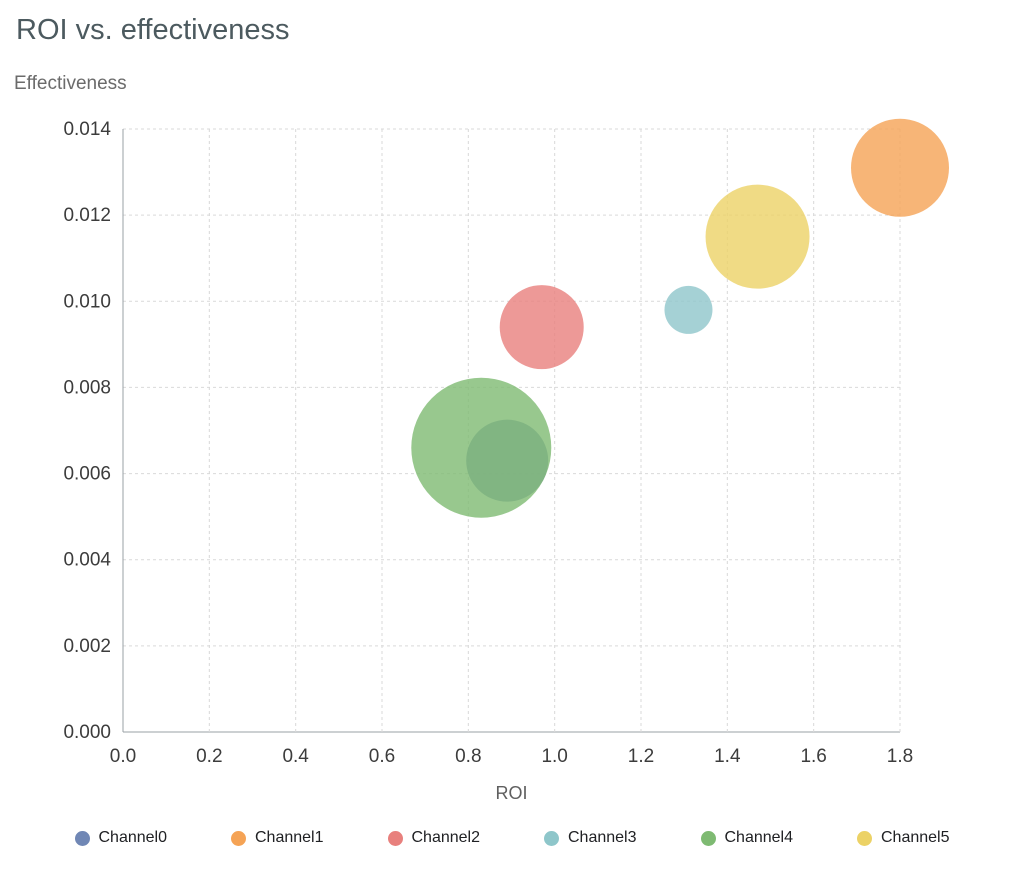  Describe the element at coordinates (757, 236) in the screenshot. I see `bubble-channel5` at that location.